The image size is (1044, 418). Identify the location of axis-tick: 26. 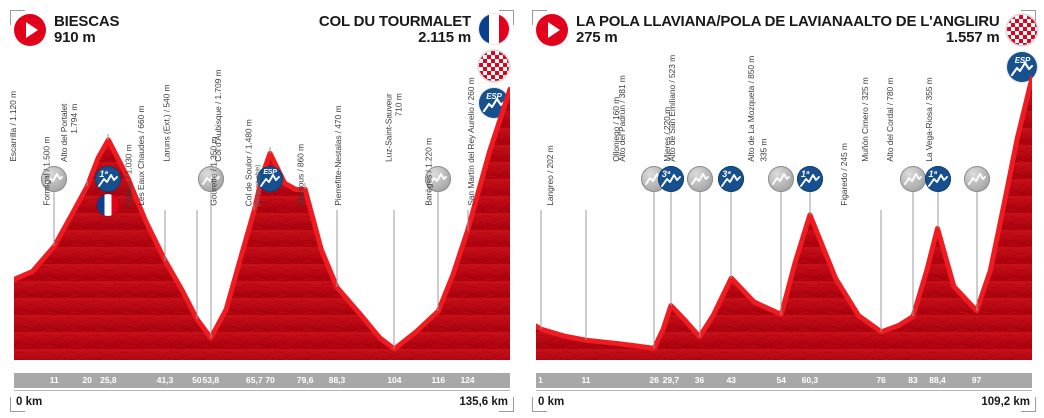
(654, 380).